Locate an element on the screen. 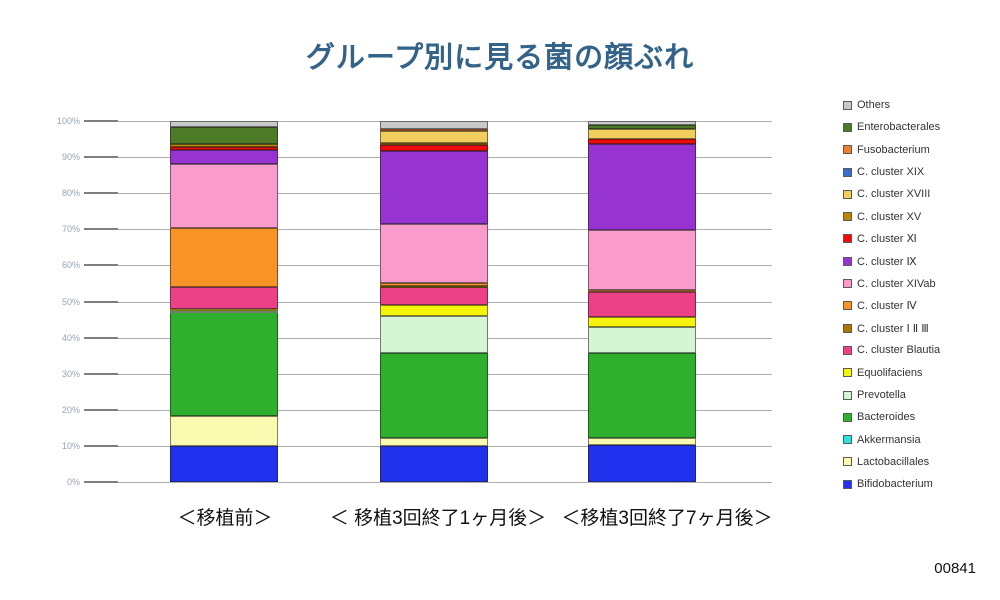 This screenshot has height=600, width=1000. legend-label: Enterobacterales is located at coordinates (899, 127).